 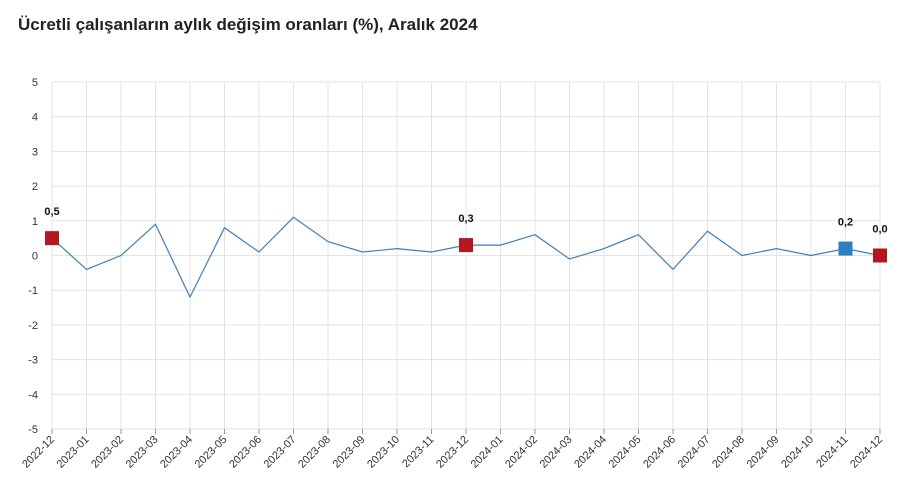 I want to click on data-labels: 0,5 0,3 0,2 0,0, so click(x=465, y=220).